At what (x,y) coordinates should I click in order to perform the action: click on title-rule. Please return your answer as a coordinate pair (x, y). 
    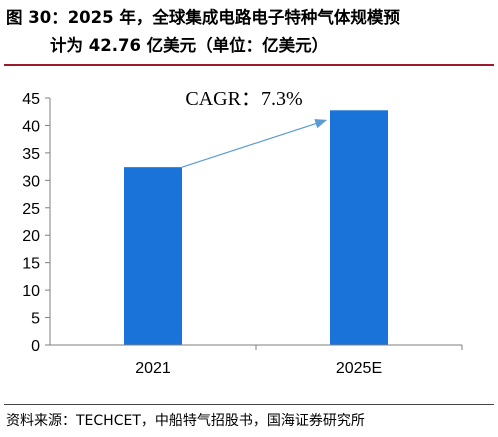
    Looking at the image, I should click on (249, 65).